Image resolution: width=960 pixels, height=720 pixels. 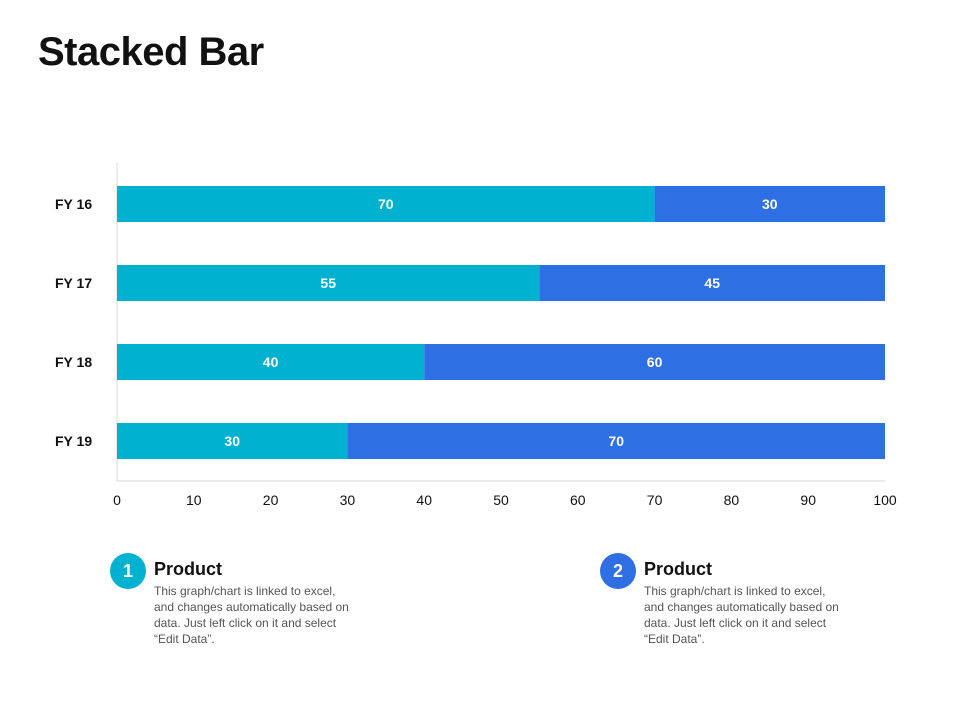 I want to click on x-tick-label: 70, so click(x=655, y=500).